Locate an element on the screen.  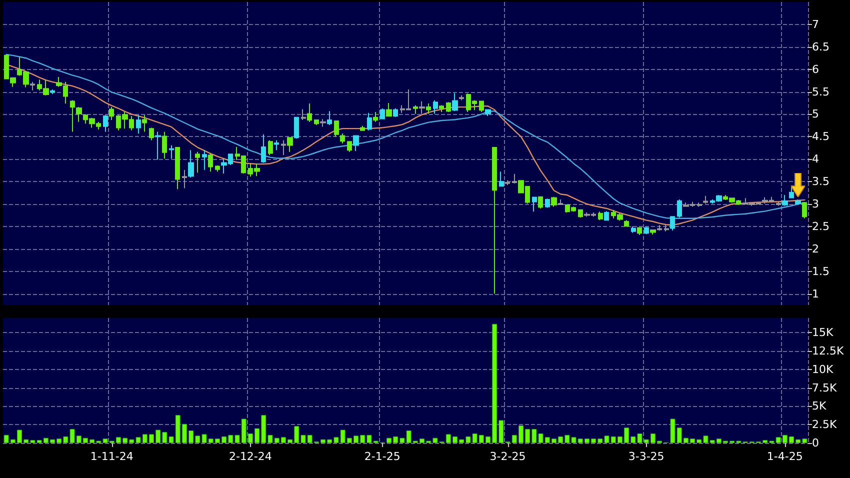
y-tick-label: 0 is located at coordinates (815, 443).